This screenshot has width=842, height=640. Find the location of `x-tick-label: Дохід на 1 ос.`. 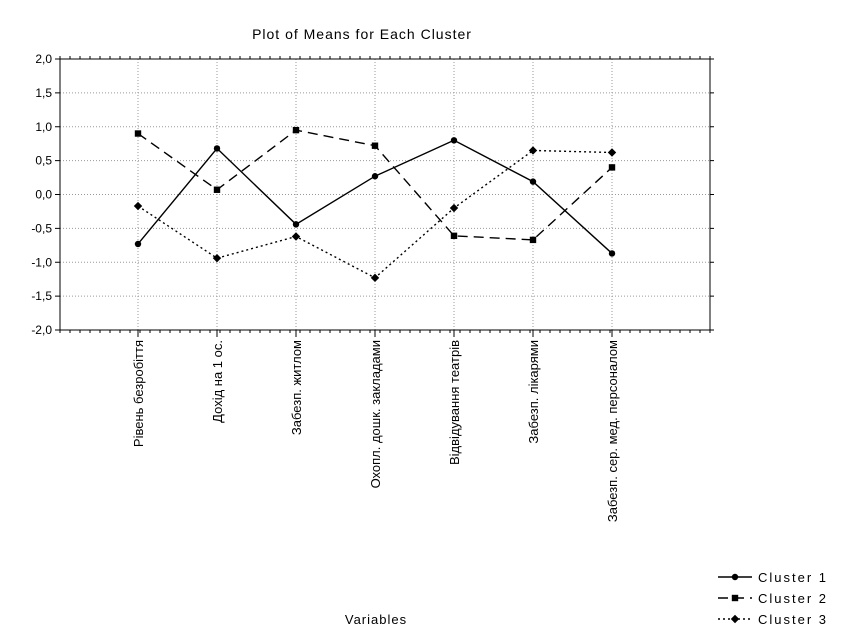

x-tick-label: Дохід на 1 ос. is located at coordinates (217, 381).